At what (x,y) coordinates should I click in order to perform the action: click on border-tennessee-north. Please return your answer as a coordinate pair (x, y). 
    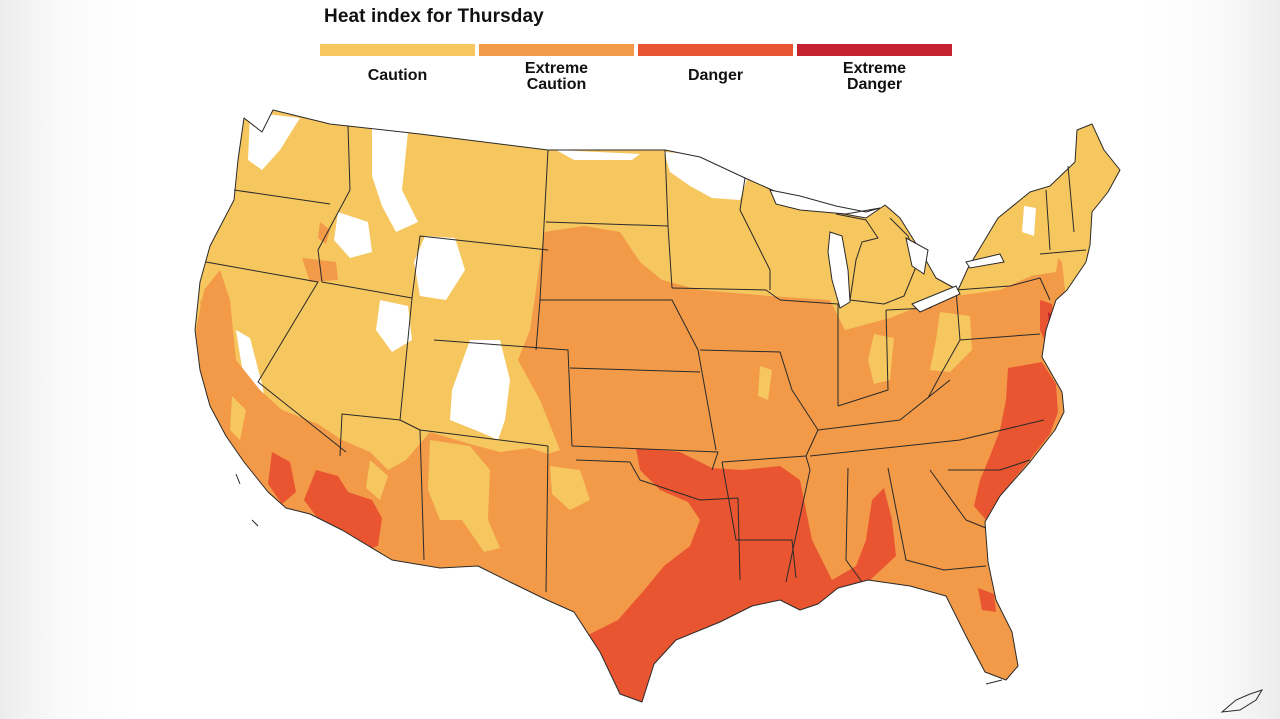
    Looking at the image, I should click on (927, 438).